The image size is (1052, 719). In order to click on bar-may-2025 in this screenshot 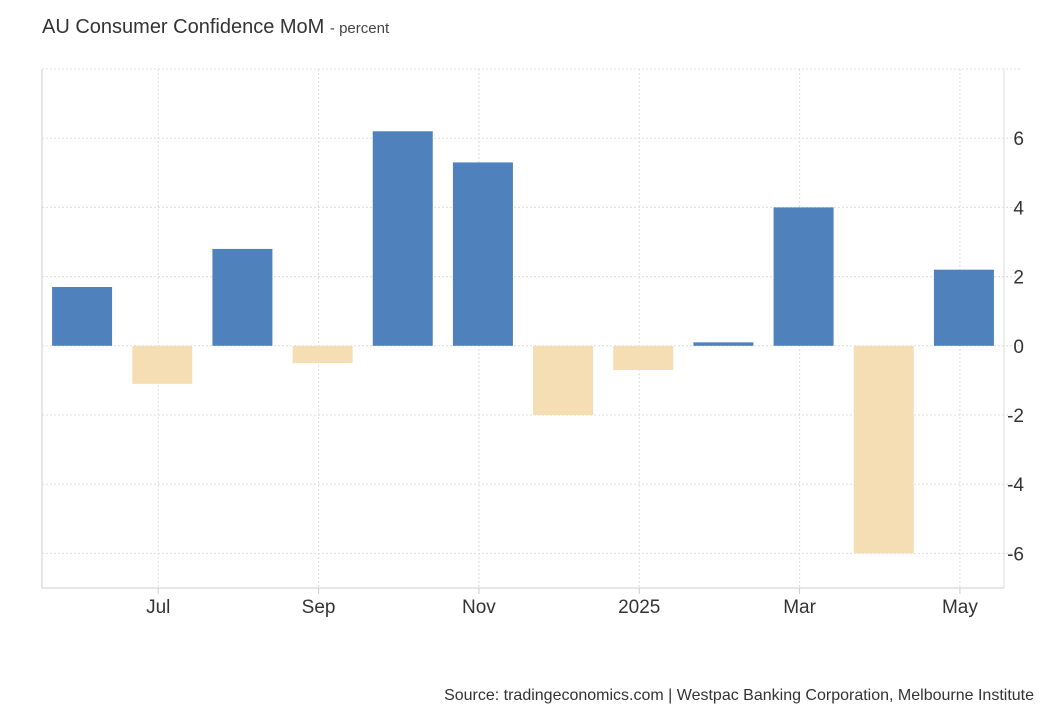, I will do `click(963, 307)`.